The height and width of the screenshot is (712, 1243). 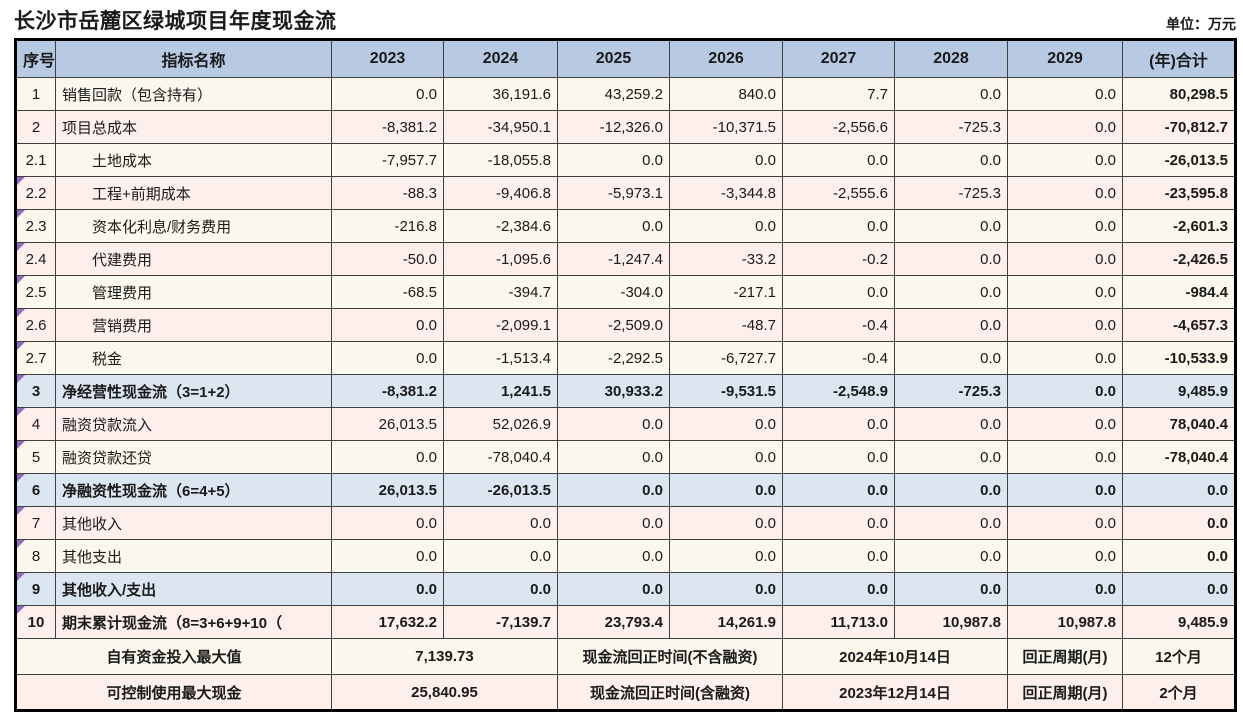 What do you see at coordinates (387, 127) in the screenshot?
I see `year-value-cell: -8,381.2` at bounding box center [387, 127].